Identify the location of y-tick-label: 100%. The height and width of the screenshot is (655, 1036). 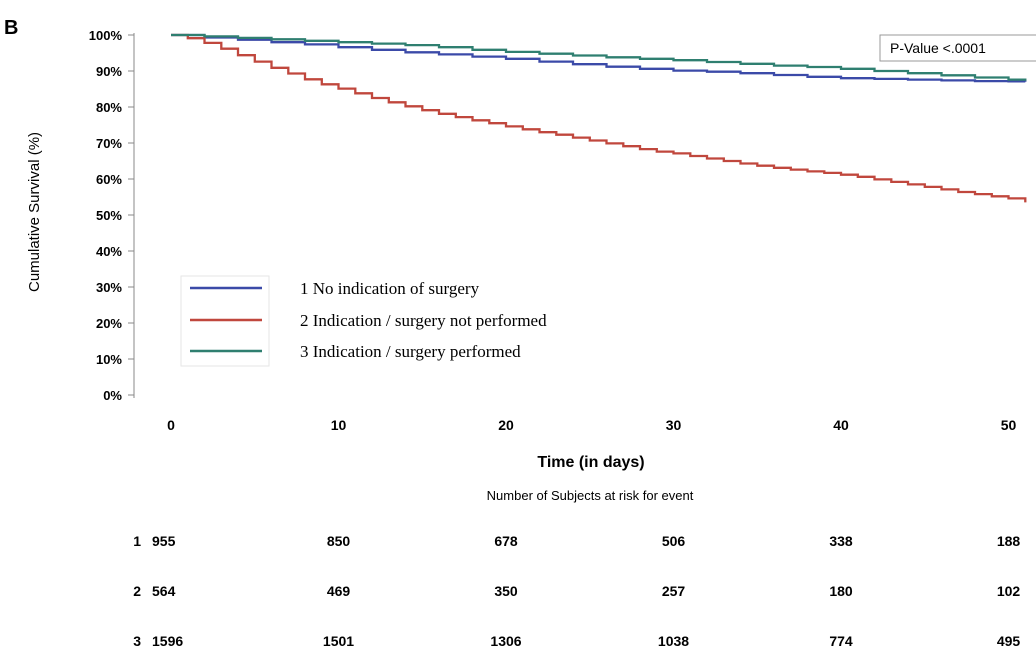
(106, 35).